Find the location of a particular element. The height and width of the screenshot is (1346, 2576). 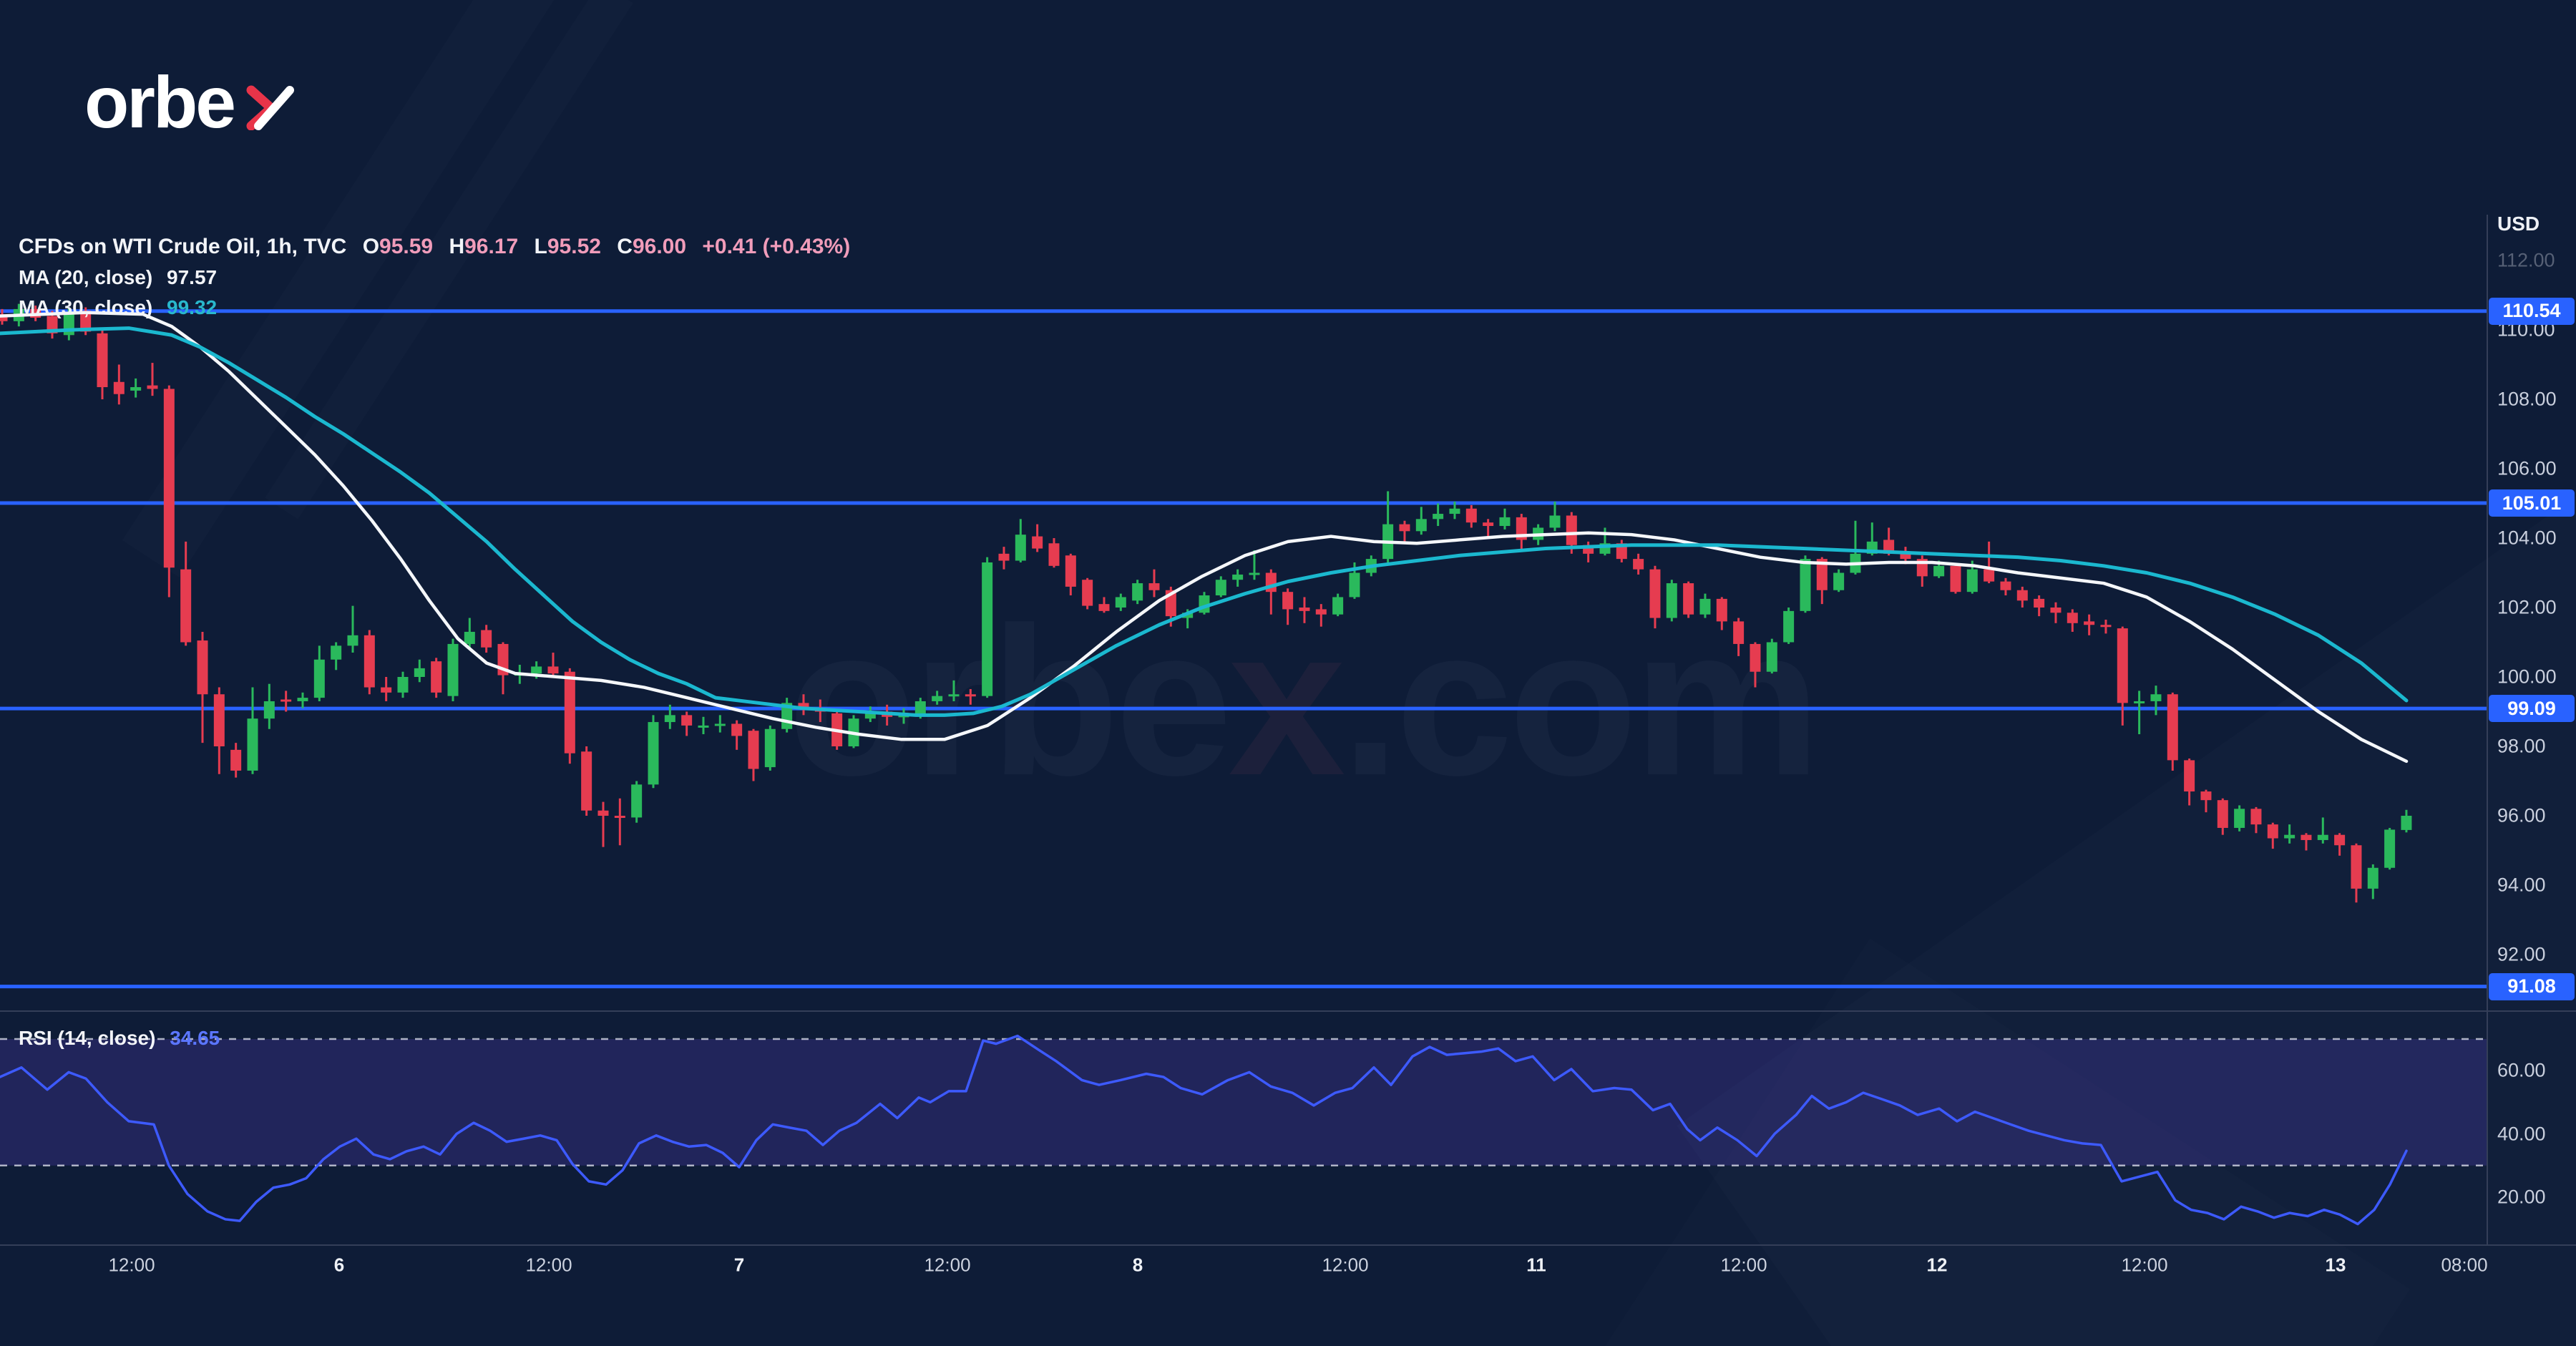

orbex-logo: orbe is located at coordinates (189, 102).